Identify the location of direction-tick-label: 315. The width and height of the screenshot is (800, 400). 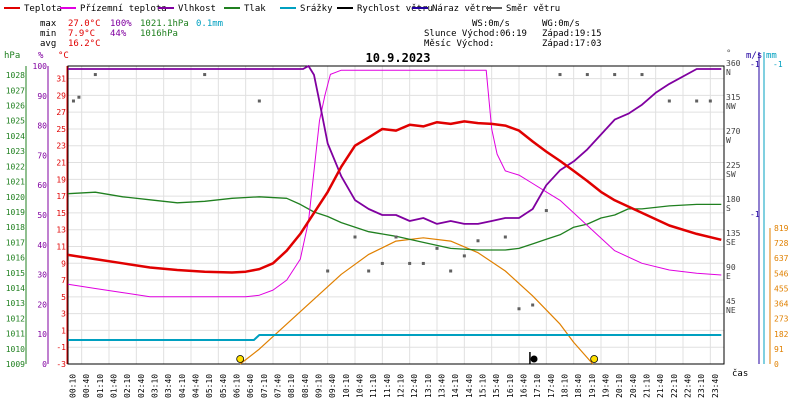
(733, 97).